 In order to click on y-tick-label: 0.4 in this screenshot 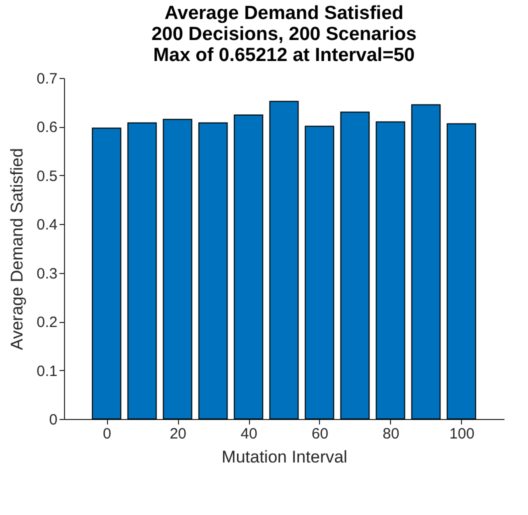, I will do `click(47, 225)`.